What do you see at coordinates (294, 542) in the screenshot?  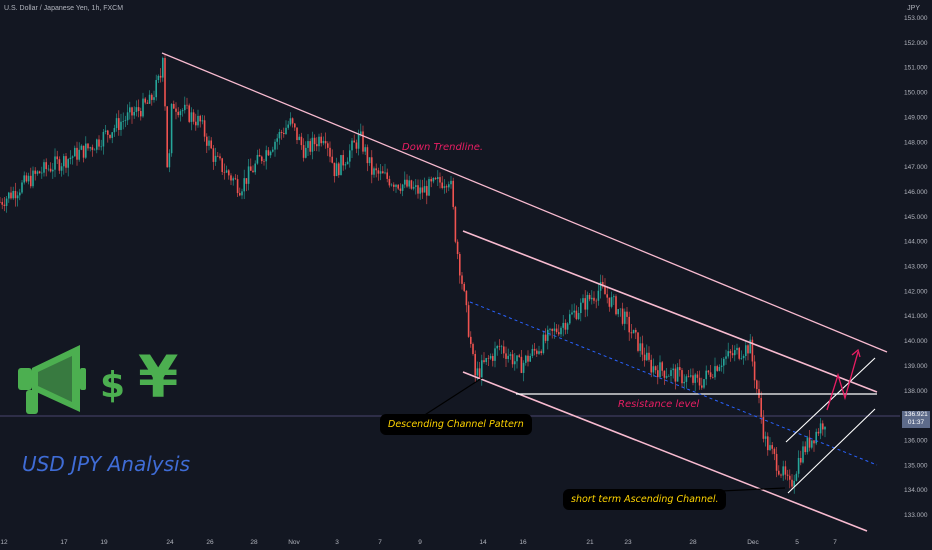 I see `time-tick: Nov` at bounding box center [294, 542].